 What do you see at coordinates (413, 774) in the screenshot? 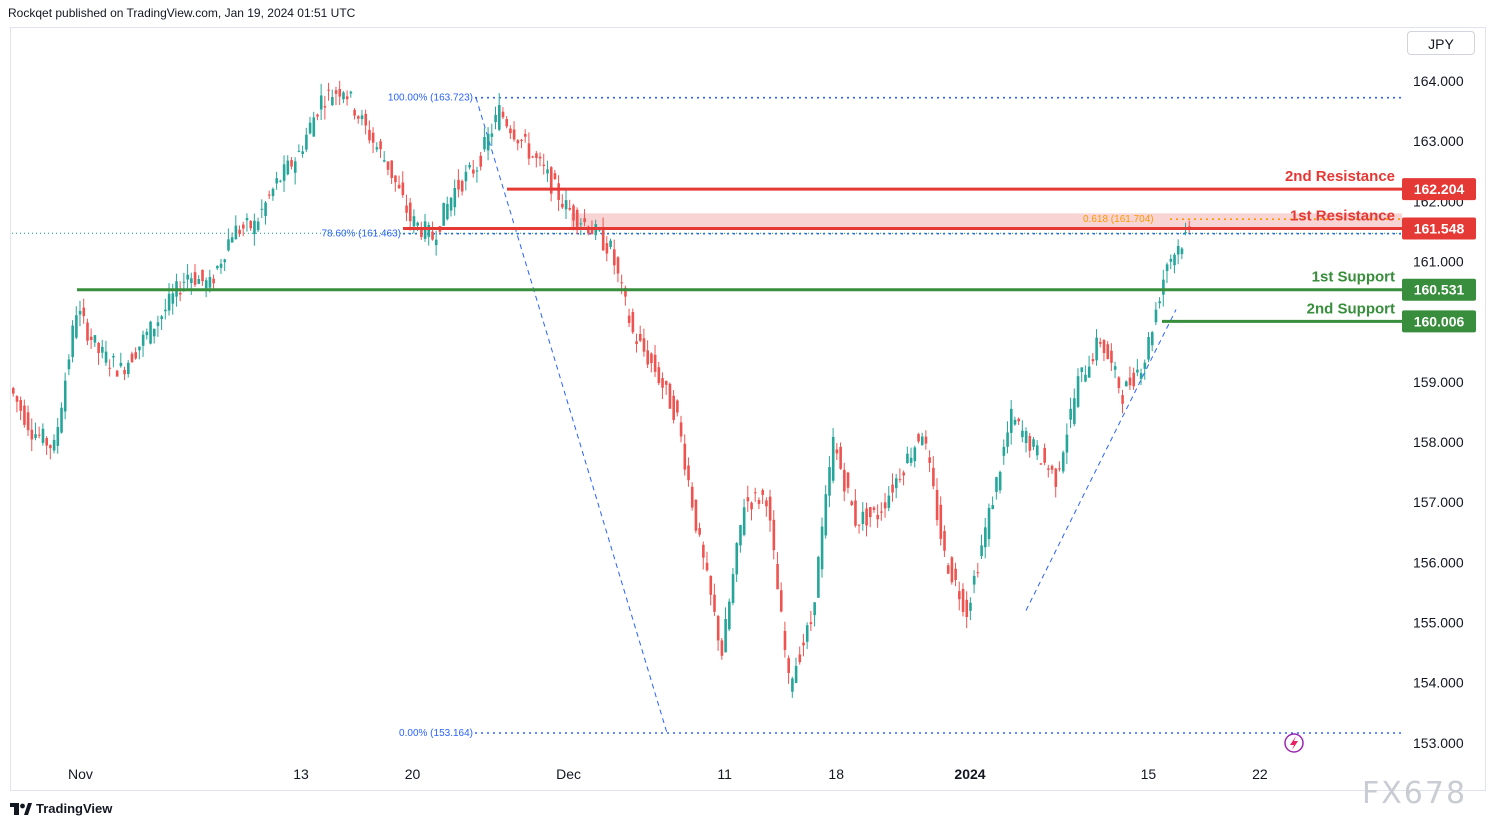
I see `x-tick-label: 20` at bounding box center [413, 774].